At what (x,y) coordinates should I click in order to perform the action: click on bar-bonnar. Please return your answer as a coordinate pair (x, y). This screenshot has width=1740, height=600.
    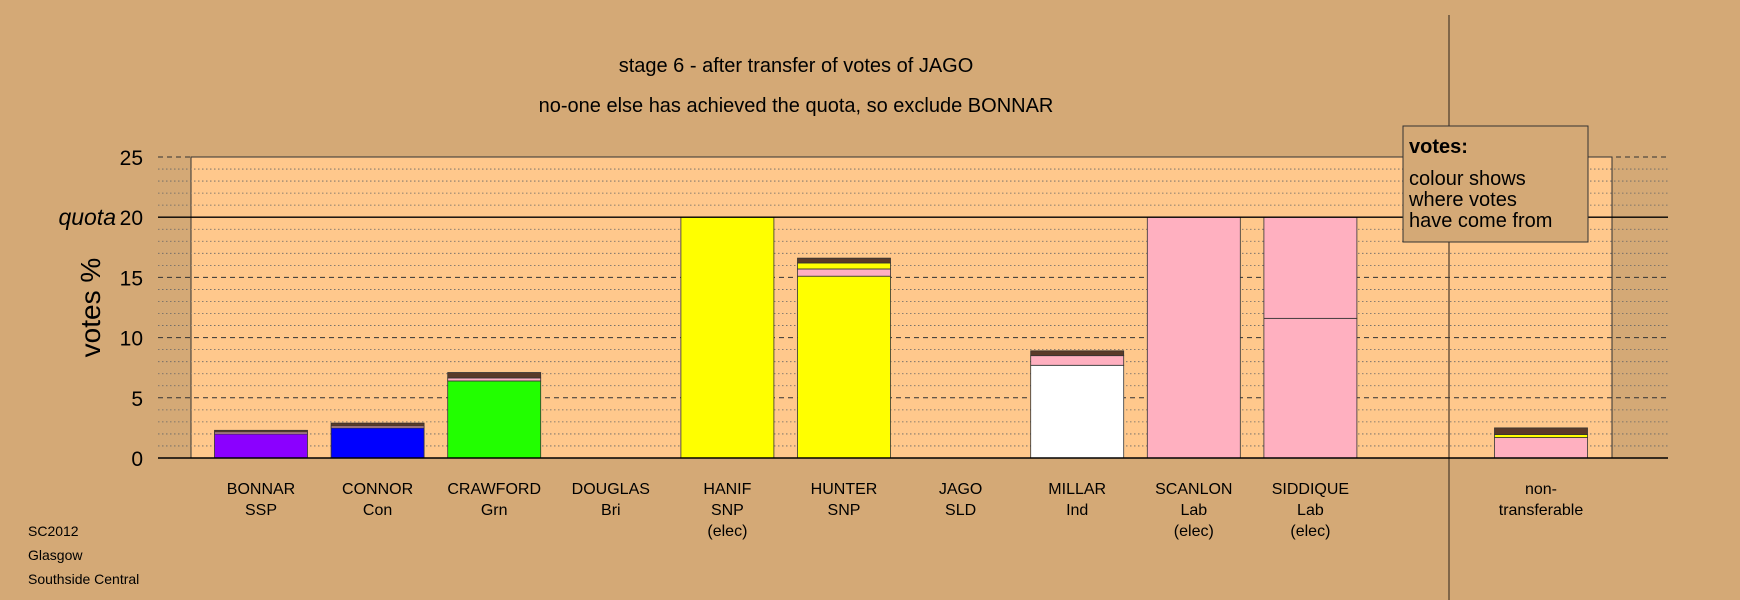
    Looking at the image, I should click on (261, 444).